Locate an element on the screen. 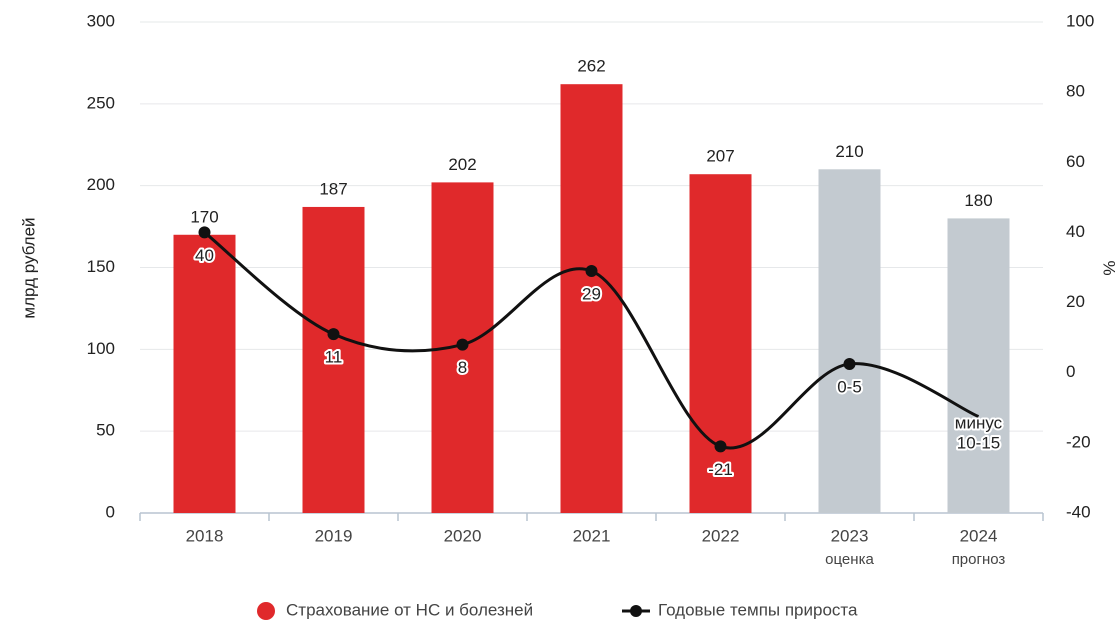 Image resolution: width=1117 pixels, height=628 pixels. line-value-label: 40 is located at coordinates (204, 255).